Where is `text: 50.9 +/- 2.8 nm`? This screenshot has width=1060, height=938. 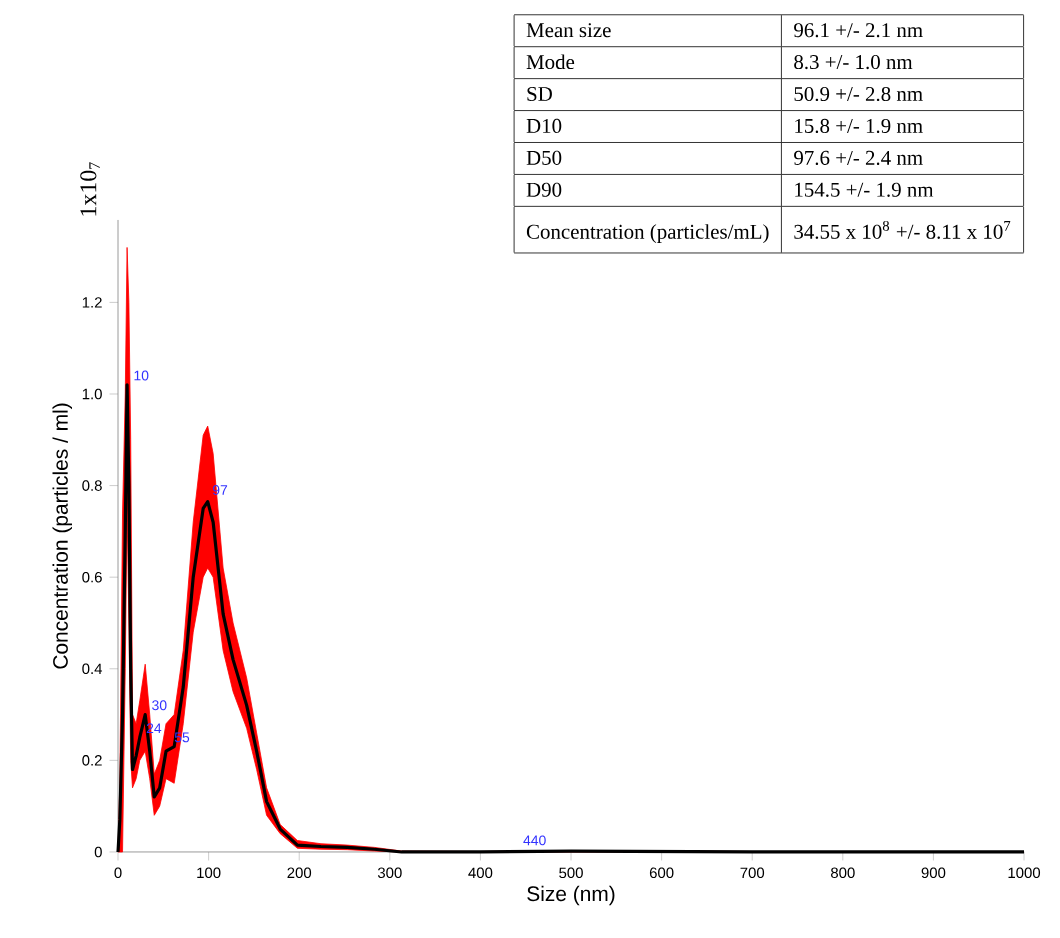 text: 50.9 +/- 2.8 nm is located at coordinates (858, 94).